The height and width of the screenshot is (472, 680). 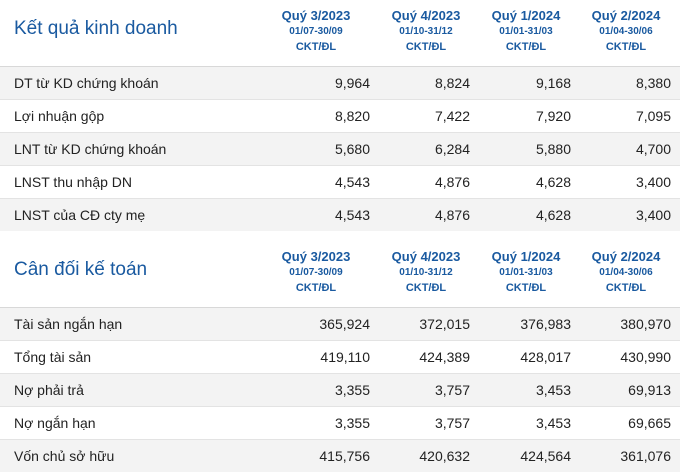 I want to click on row-label: Lợi nhuận gộp, so click(x=59, y=116).